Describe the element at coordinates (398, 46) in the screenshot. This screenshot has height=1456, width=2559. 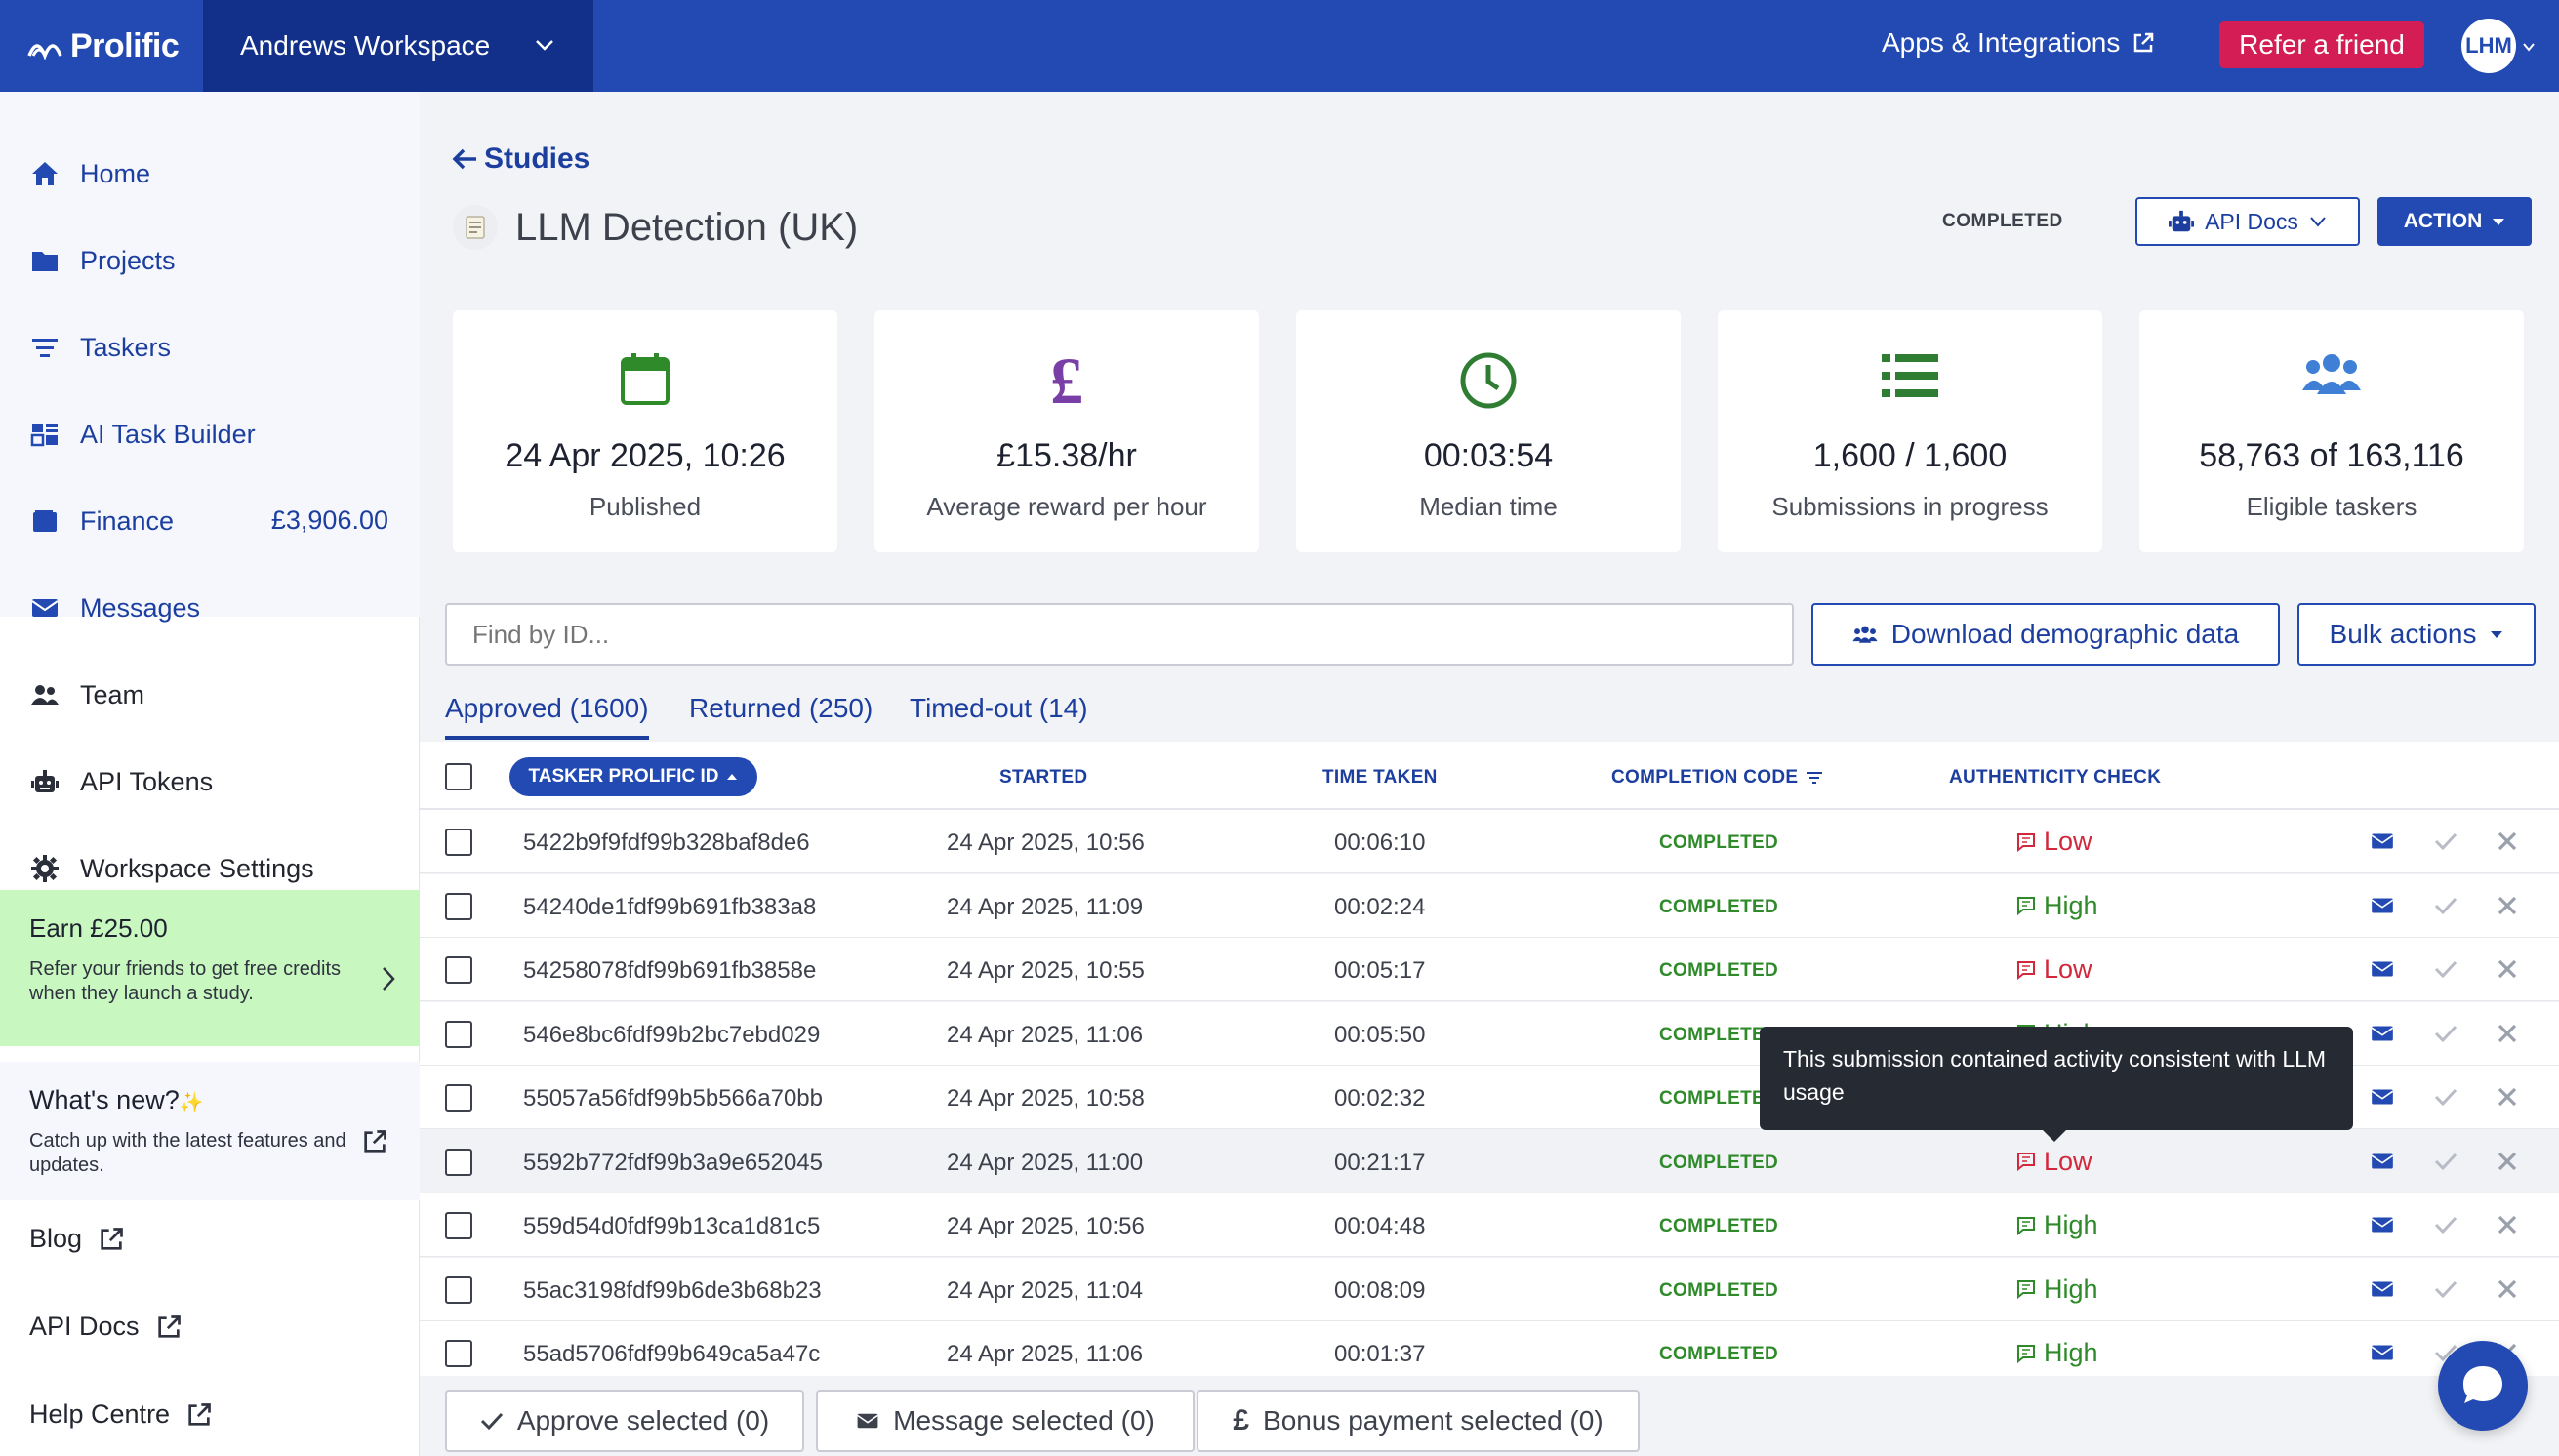
I see `workspace-switcher: Andrews Workspace` at that location.